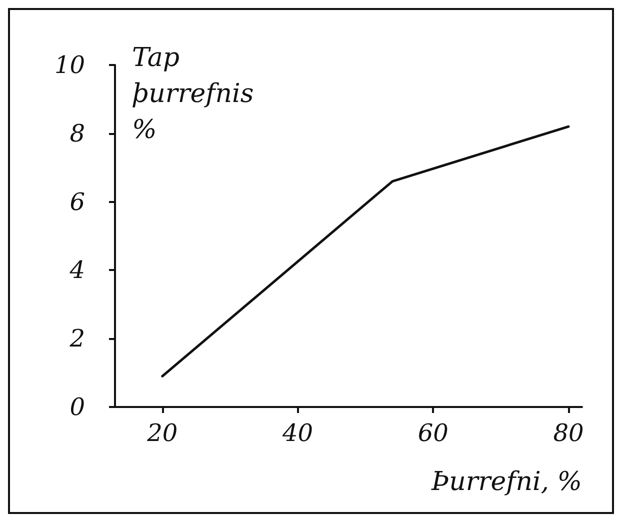  What do you see at coordinates (76, 270) in the screenshot?
I see `y-tick-label: 4` at bounding box center [76, 270].